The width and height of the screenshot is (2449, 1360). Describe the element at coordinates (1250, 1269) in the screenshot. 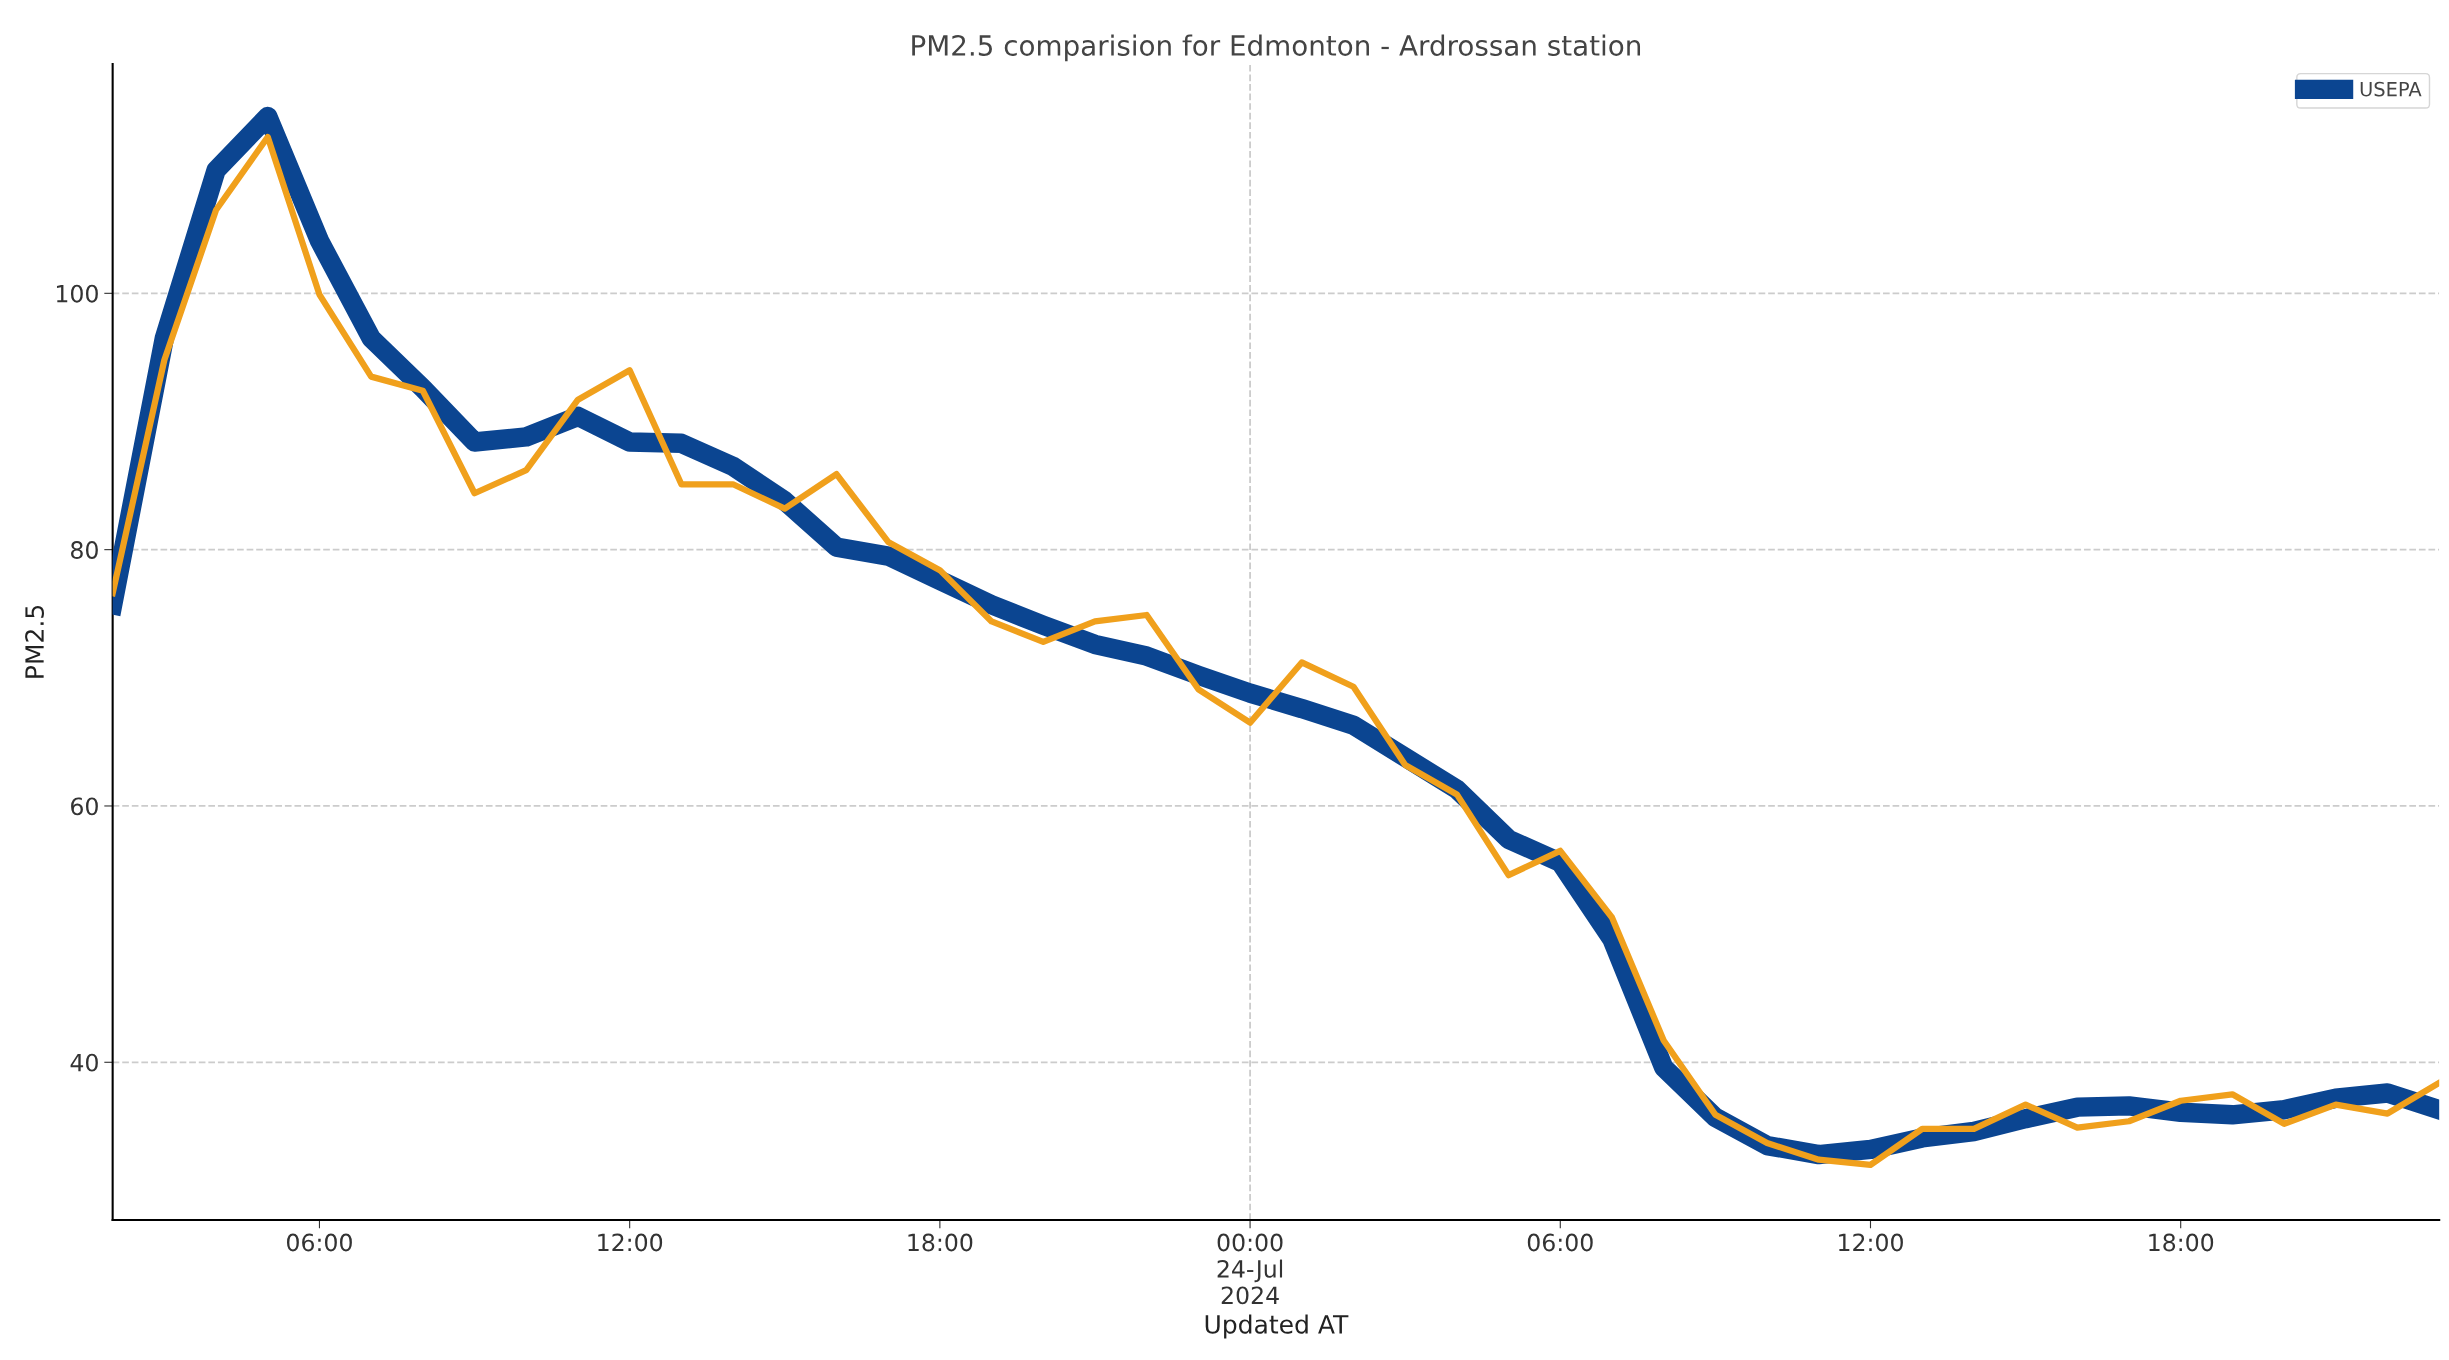

I see `x-tick-label: 00:00 24-Jul 2024` at that location.